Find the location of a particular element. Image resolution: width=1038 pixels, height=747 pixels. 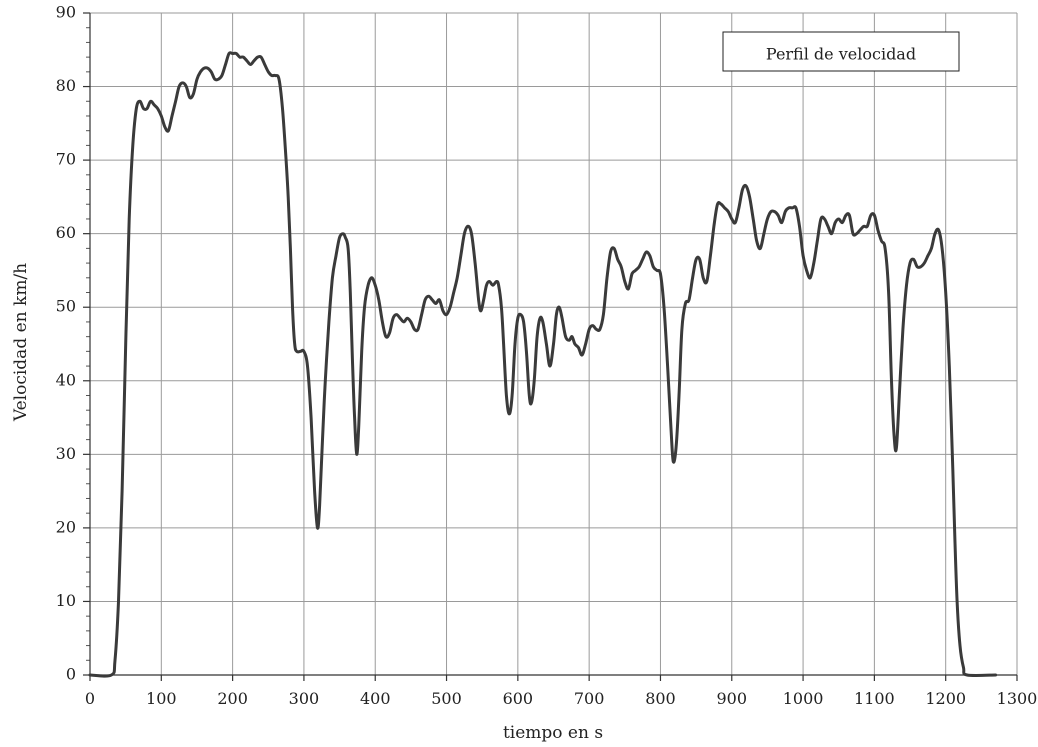

y-tick-label: 50 is located at coordinates (66, 306).